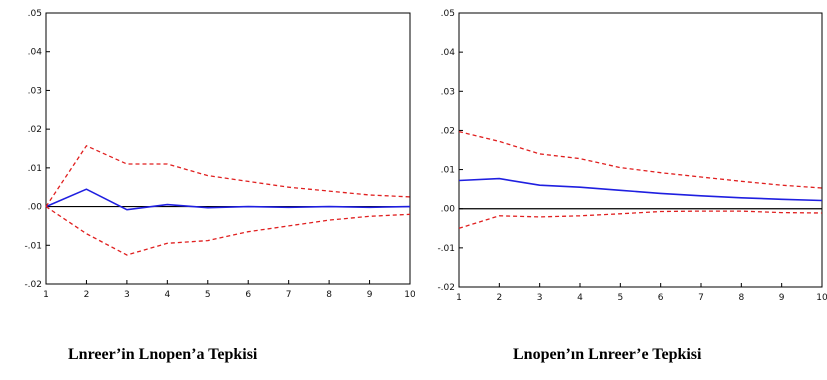 The image size is (827, 380). What do you see at coordinates (35, 53) in the screenshot?
I see `left-y-tick-label: .04` at bounding box center [35, 53].